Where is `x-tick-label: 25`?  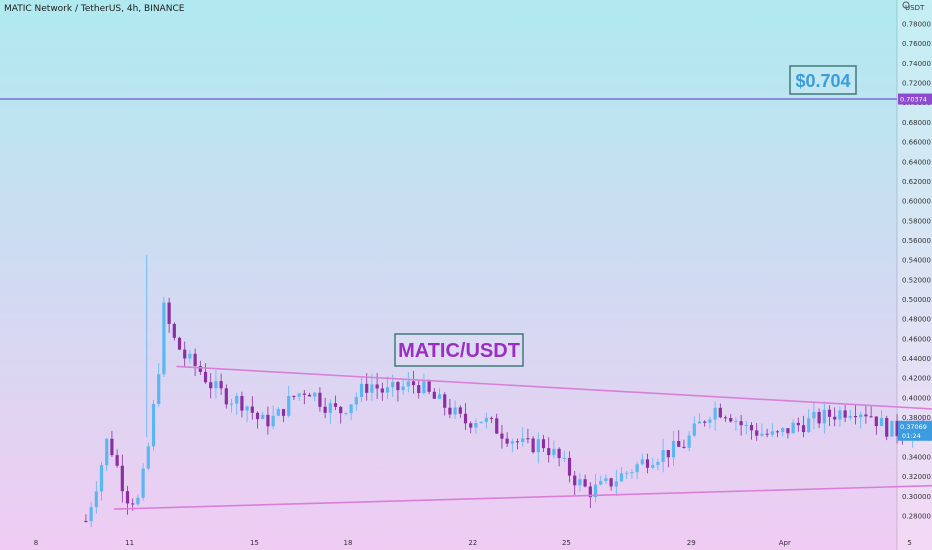 x-tick-label: 25 is located at coordinates (566, 543).